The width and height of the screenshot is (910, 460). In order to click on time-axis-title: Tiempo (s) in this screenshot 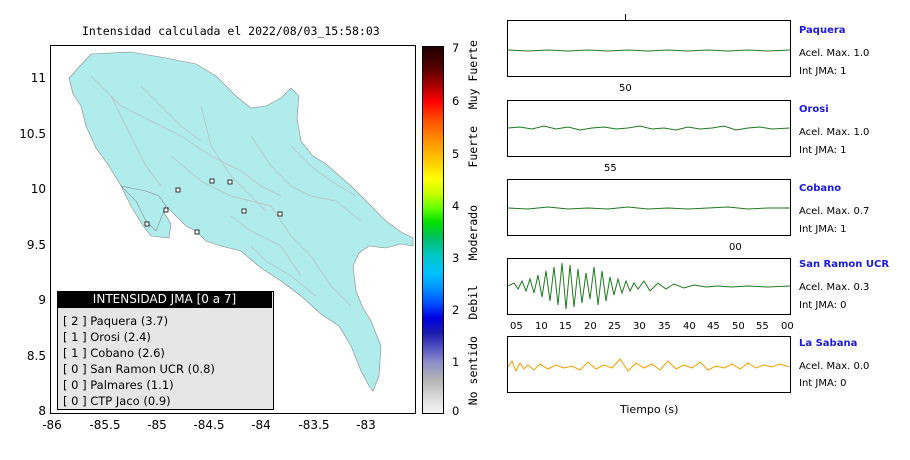, I will do `click(649, 409)`.